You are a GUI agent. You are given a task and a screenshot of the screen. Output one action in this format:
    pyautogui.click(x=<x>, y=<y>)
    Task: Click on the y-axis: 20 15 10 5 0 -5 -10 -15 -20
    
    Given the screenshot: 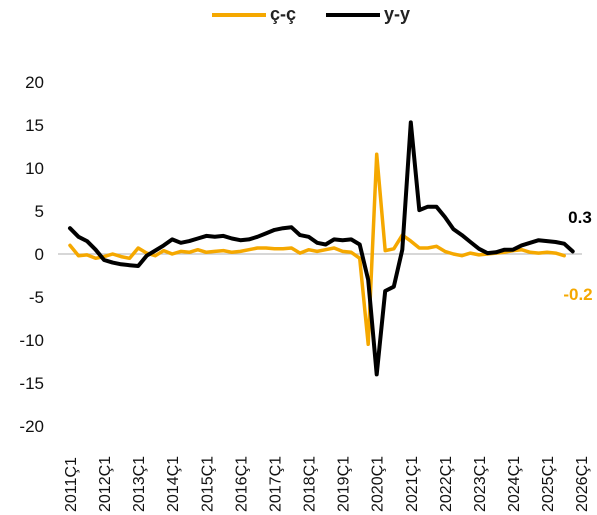 What is the action you would take?
    pyautogui.click(x=31, y=254)
    